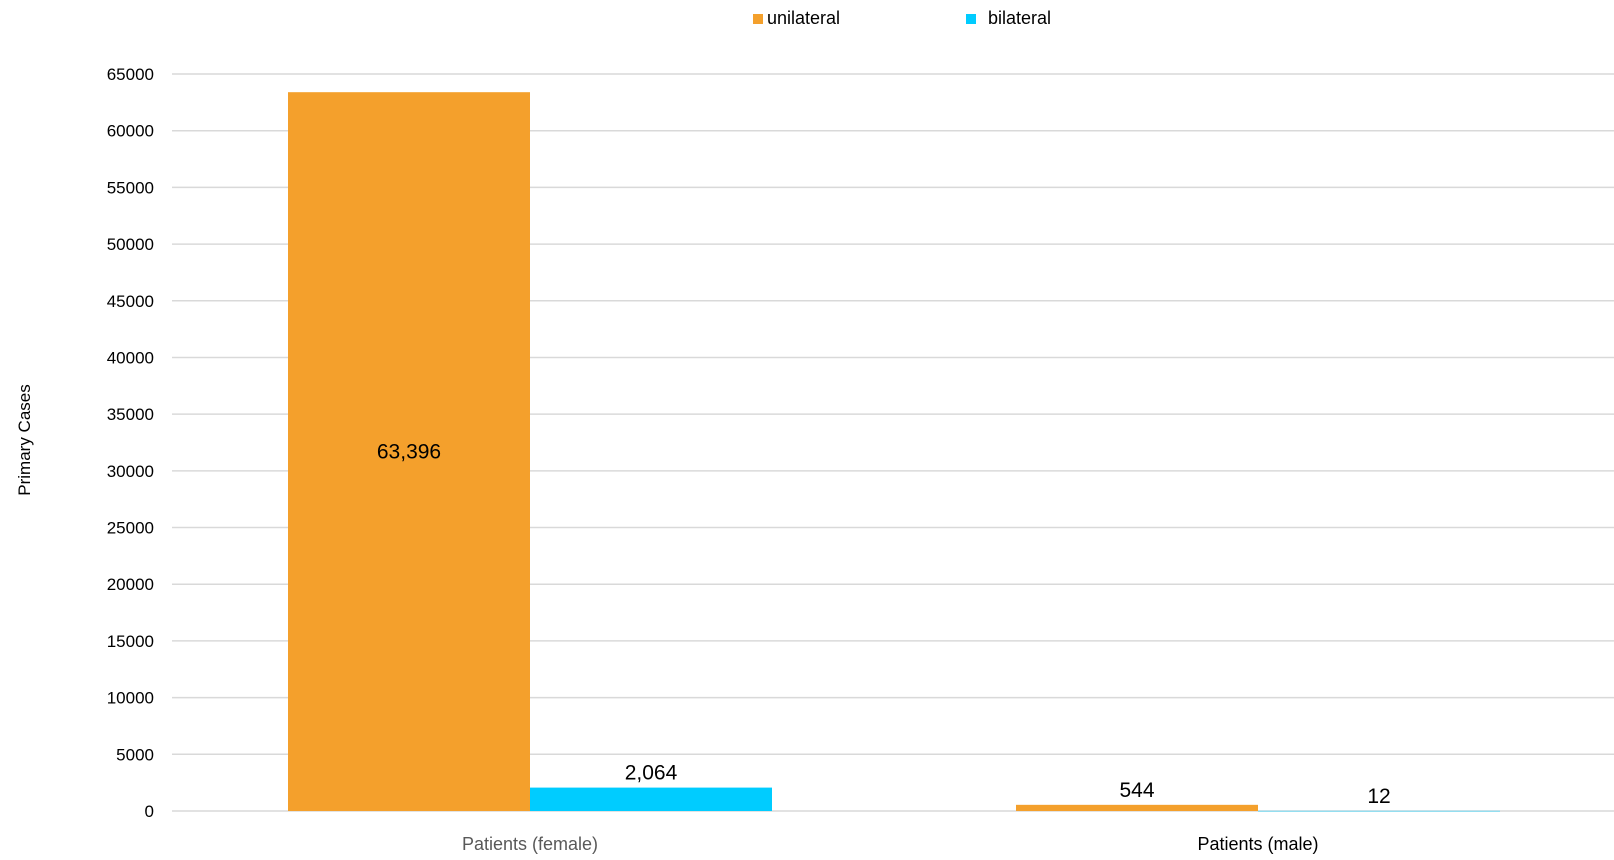  What do you see at coordinates (1136, 790) in the screenshot?
I see `data-label: 544` at bounding box center [1136, 790].